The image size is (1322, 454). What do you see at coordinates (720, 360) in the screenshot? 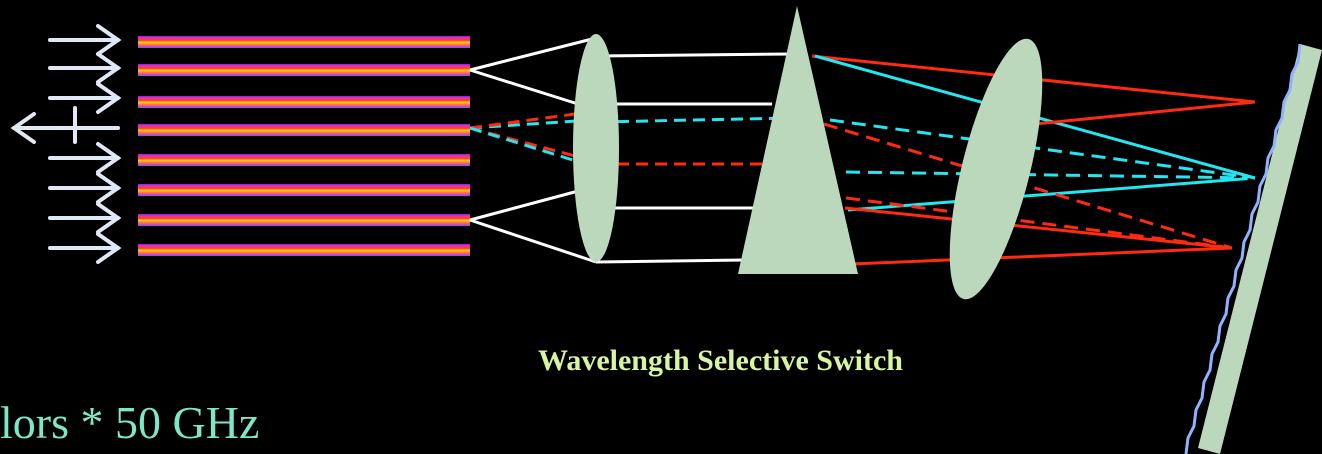
I see `diagram-title: Wavelength Selective Switch` at bounding box center [720, 360].